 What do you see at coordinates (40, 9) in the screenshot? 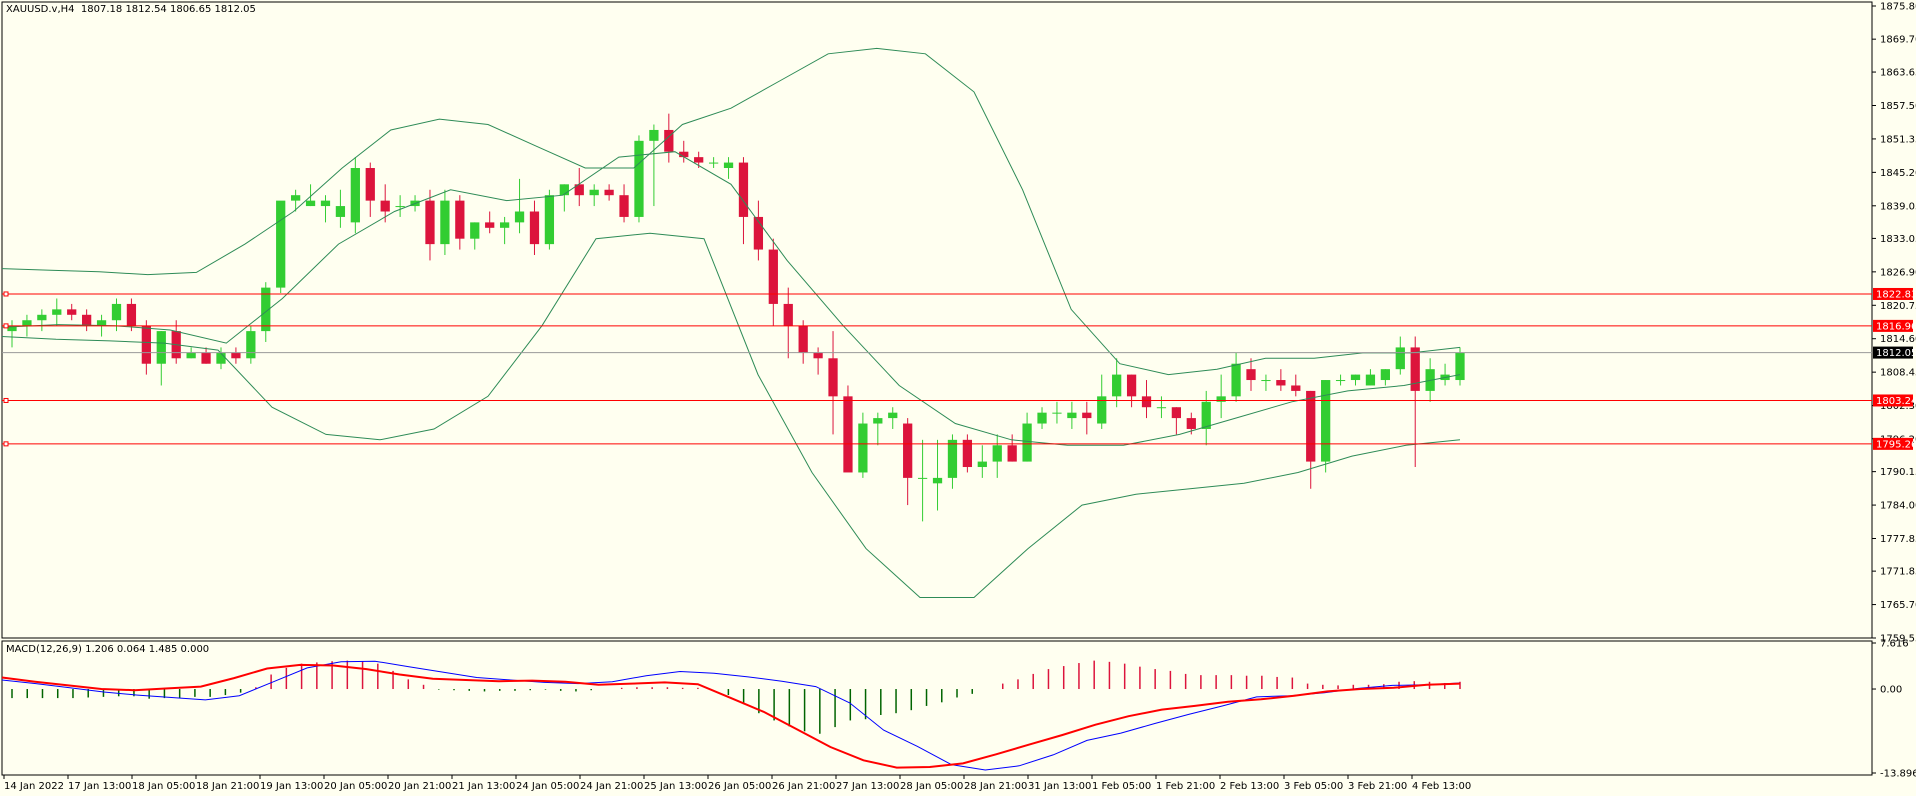
I see `symbol-label: XAUUSD.v,H4` at bounding box center [40, 9].